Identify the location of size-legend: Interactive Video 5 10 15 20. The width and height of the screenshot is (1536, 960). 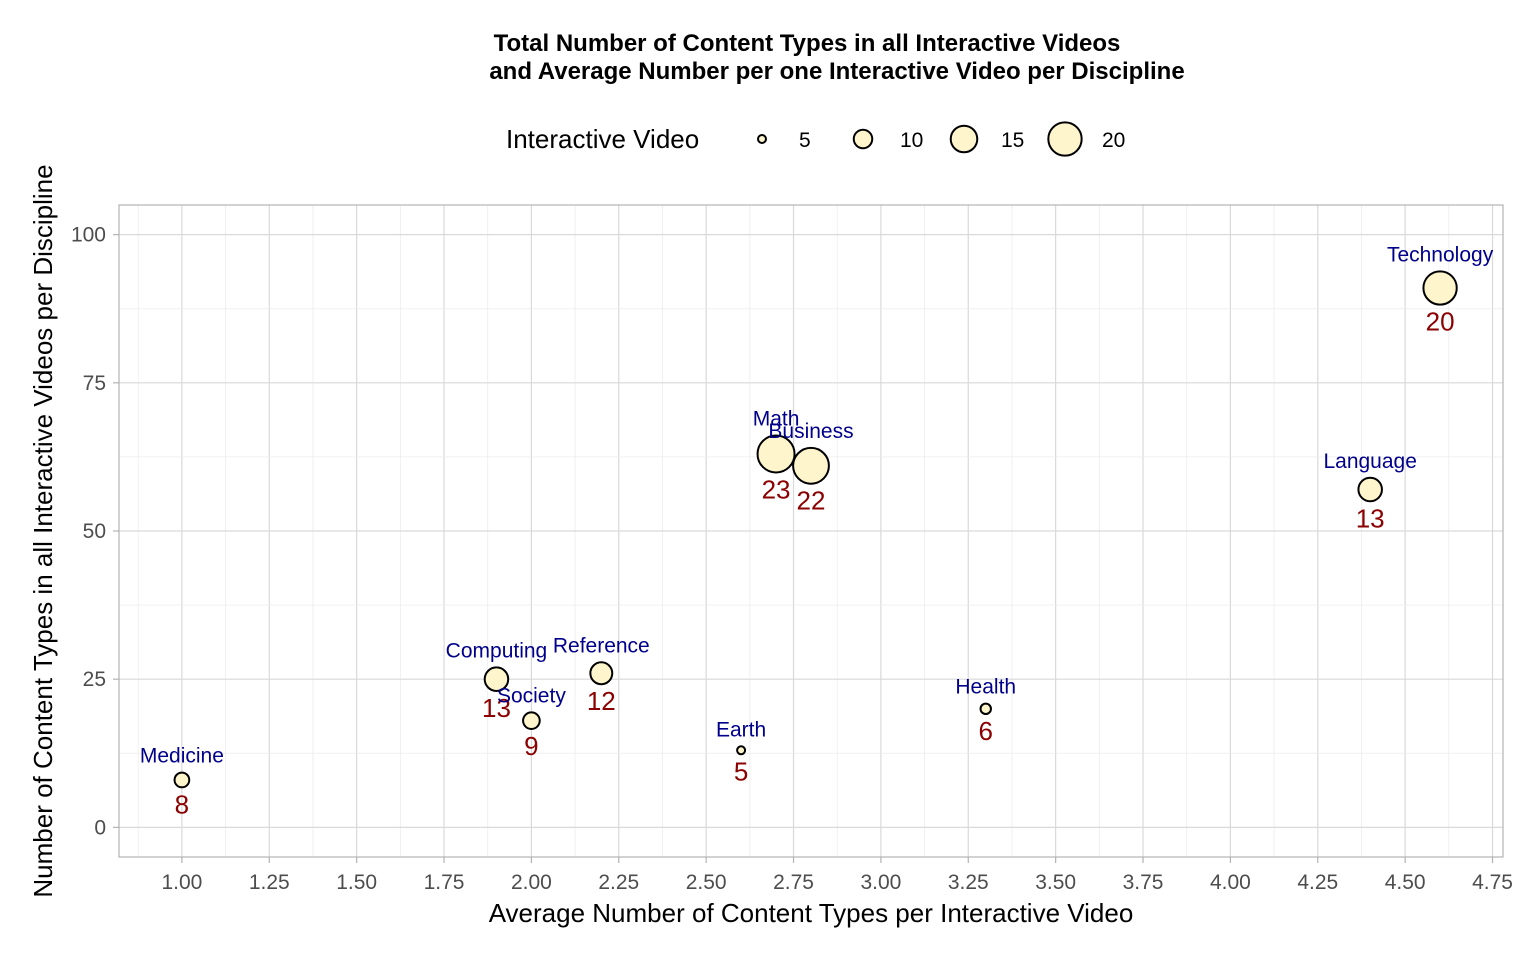
(815, 139).